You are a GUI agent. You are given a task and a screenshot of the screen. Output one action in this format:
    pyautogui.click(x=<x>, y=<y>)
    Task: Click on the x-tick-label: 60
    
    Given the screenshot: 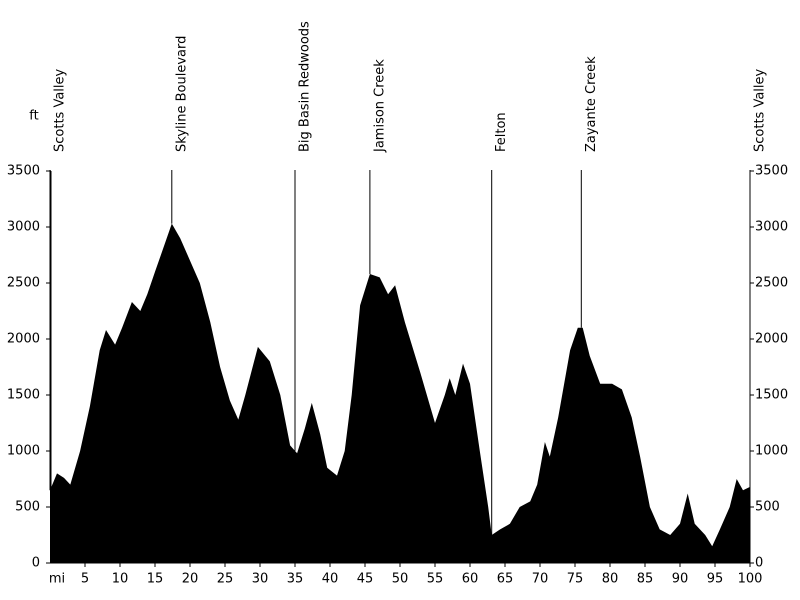 What is the action you would take?
    pyautogui.click(x=470, y=579)
    